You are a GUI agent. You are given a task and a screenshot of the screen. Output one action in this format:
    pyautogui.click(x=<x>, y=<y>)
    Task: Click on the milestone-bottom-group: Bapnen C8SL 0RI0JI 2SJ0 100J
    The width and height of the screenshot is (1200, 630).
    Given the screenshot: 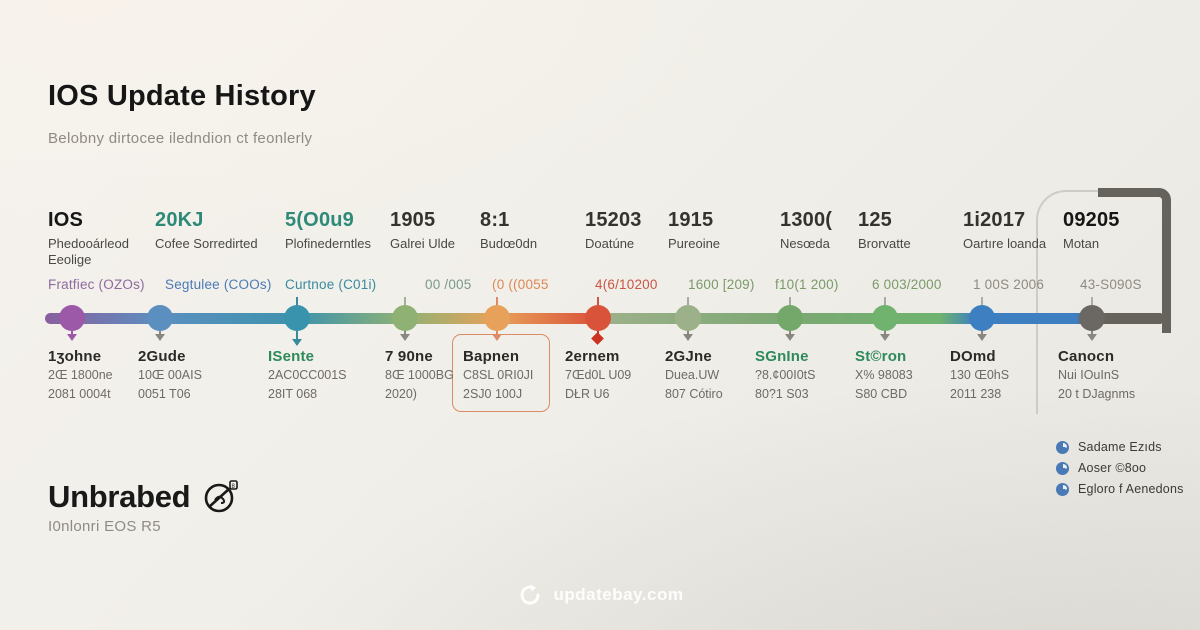 What is the action you would take?
    pyautogui.click(x=513, y=375)
    